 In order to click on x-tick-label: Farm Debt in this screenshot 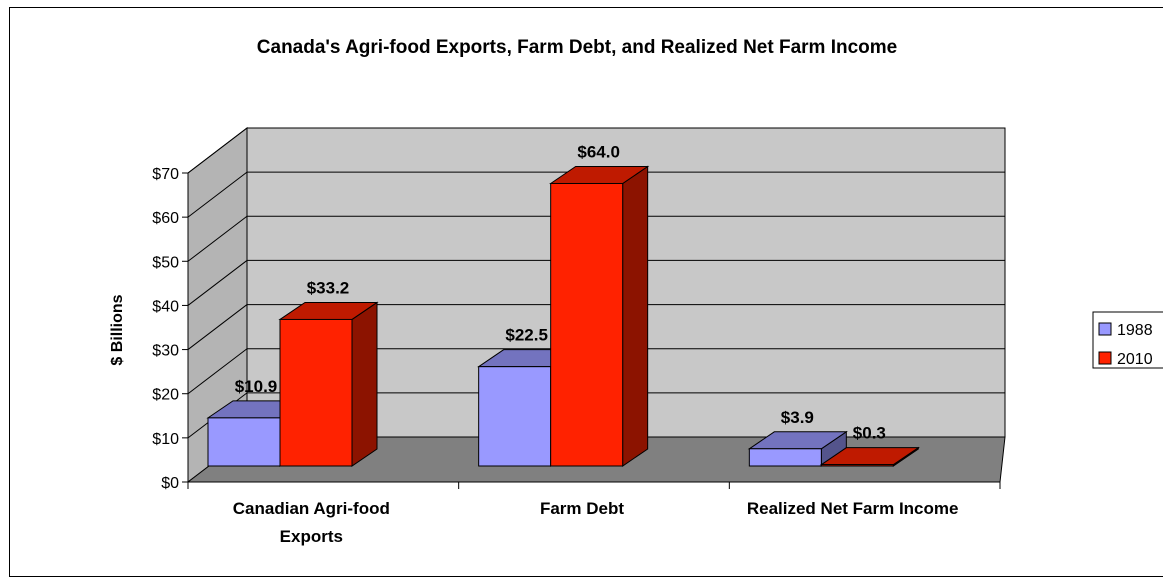, I will do `click(582, 508)`.